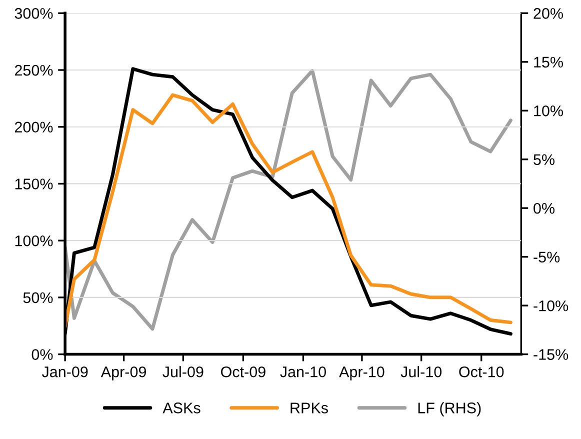  What do you see at coordinates (34, 184) in the screenshot?
I see `y-tick-label: 150%` at bounding box center [34, 184].